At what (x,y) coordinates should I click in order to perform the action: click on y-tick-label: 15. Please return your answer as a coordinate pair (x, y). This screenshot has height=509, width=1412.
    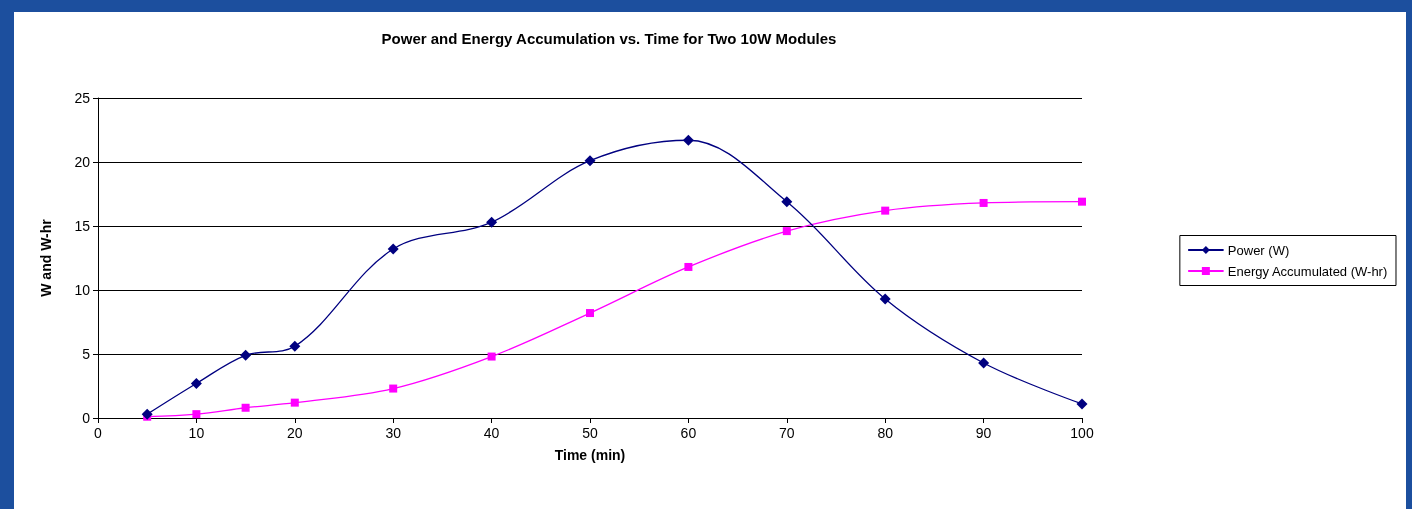
    Looking at the image, I should click on (82, 226).